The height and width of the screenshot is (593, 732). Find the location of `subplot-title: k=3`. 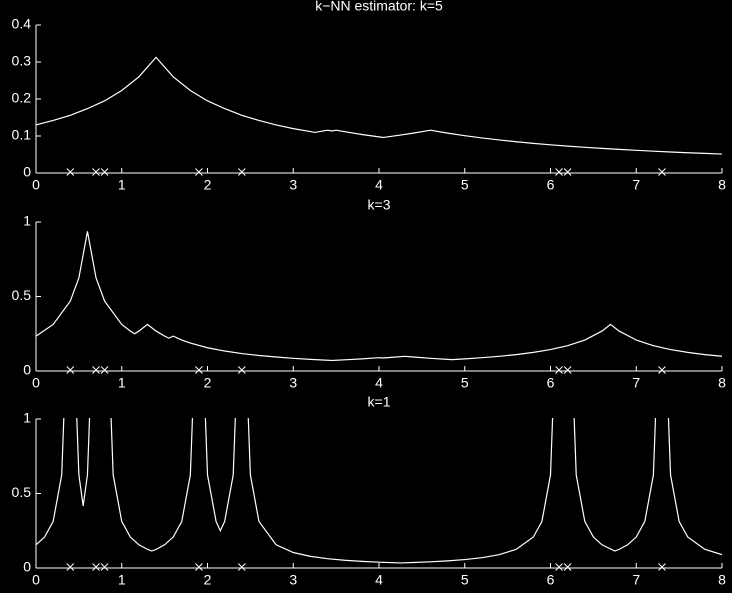

subplot-title: k=3 is located at coordinates (379, 205).